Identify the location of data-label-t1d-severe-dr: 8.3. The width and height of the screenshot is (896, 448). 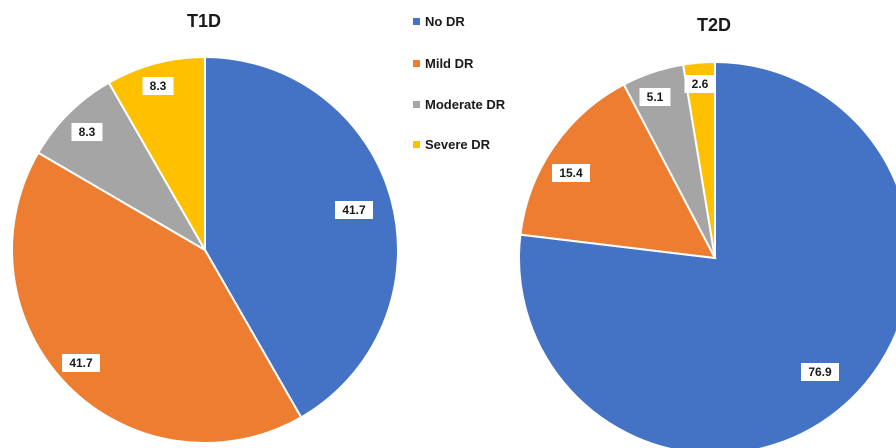
(158, 86).